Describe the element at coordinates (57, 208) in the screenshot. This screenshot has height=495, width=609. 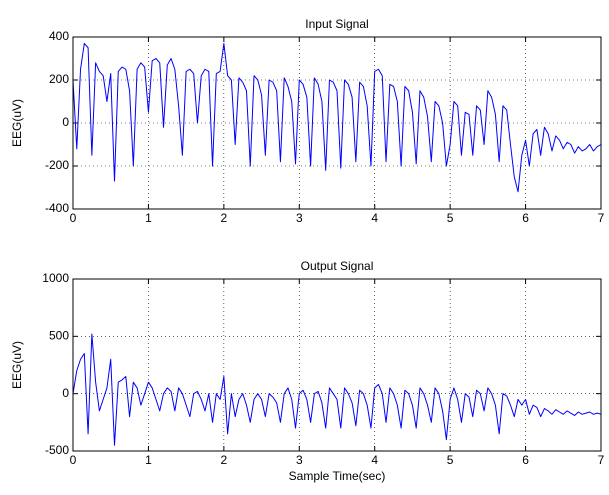
I see `y-tick-label: -400` at that location.